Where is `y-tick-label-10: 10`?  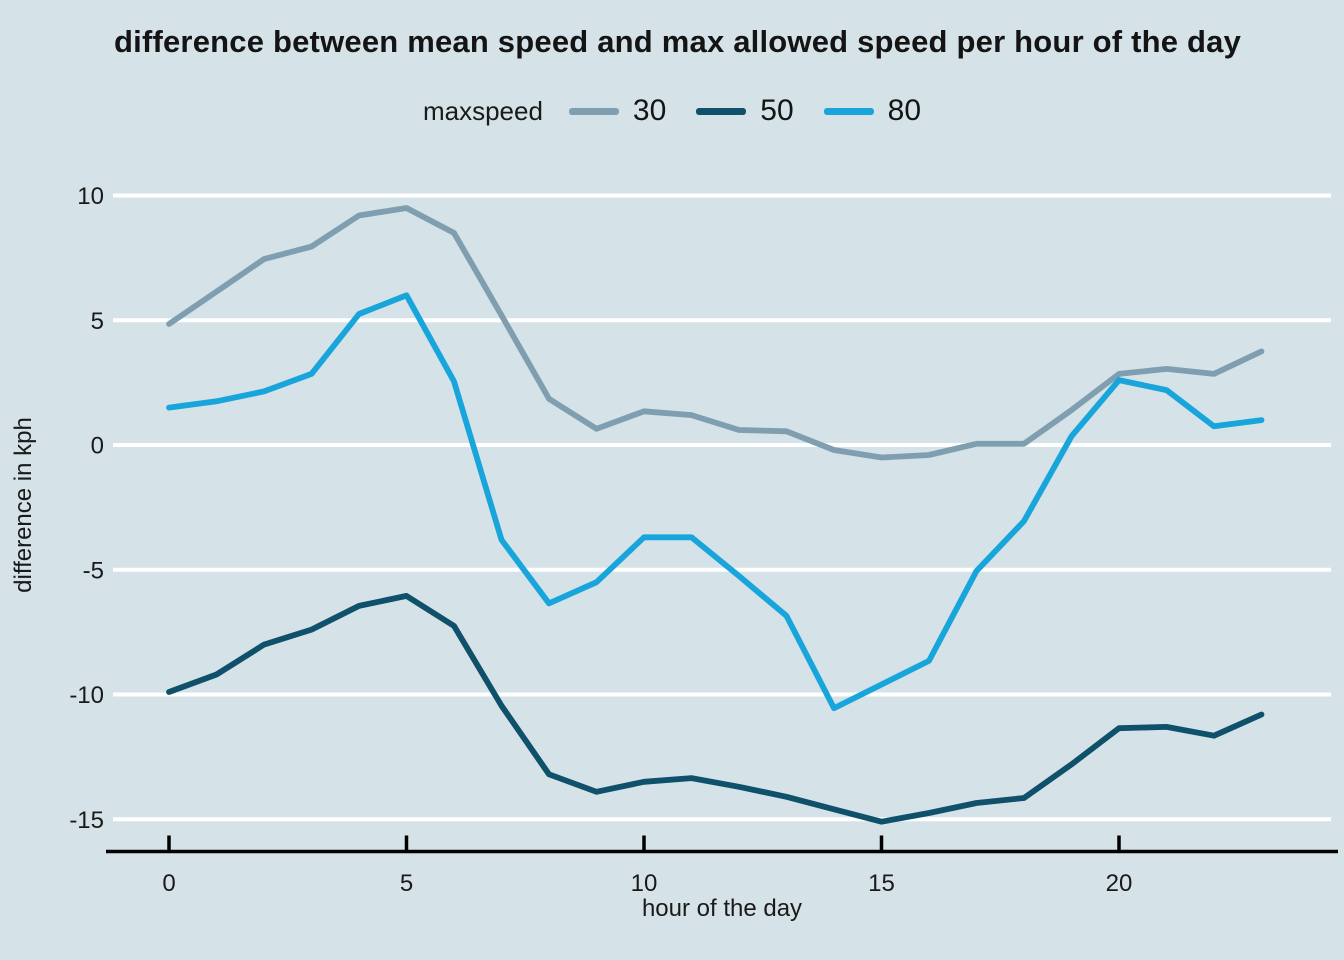 y-tick-label-10: 10 is located at coordinates (90, 196).